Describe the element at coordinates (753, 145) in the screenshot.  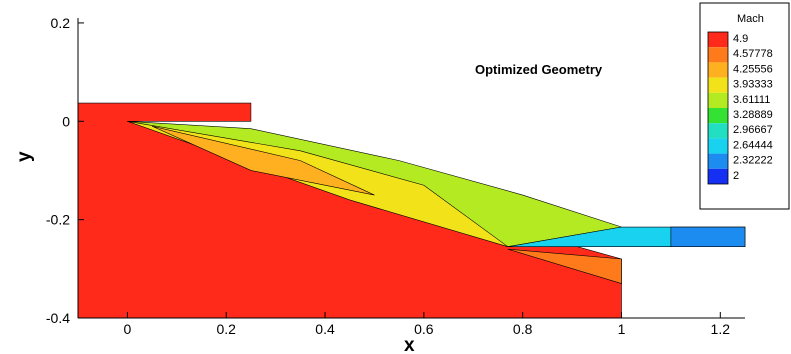
I see `legend-label: 2.64444` at that location.